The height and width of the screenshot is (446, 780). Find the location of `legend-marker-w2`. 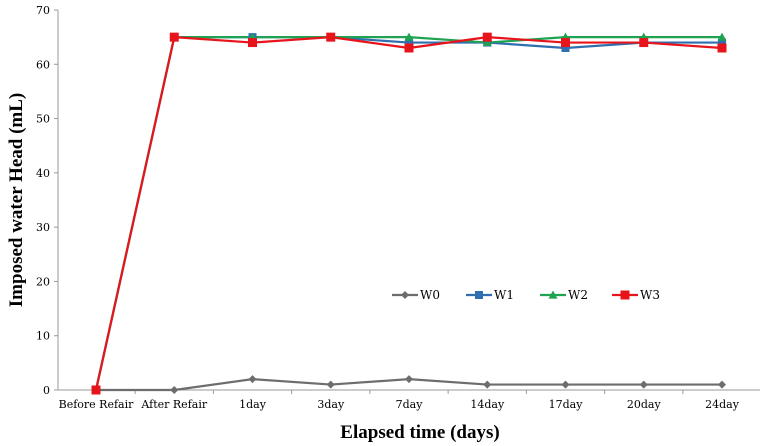

legend-marker-w2 is located at coordinates (553, 294).